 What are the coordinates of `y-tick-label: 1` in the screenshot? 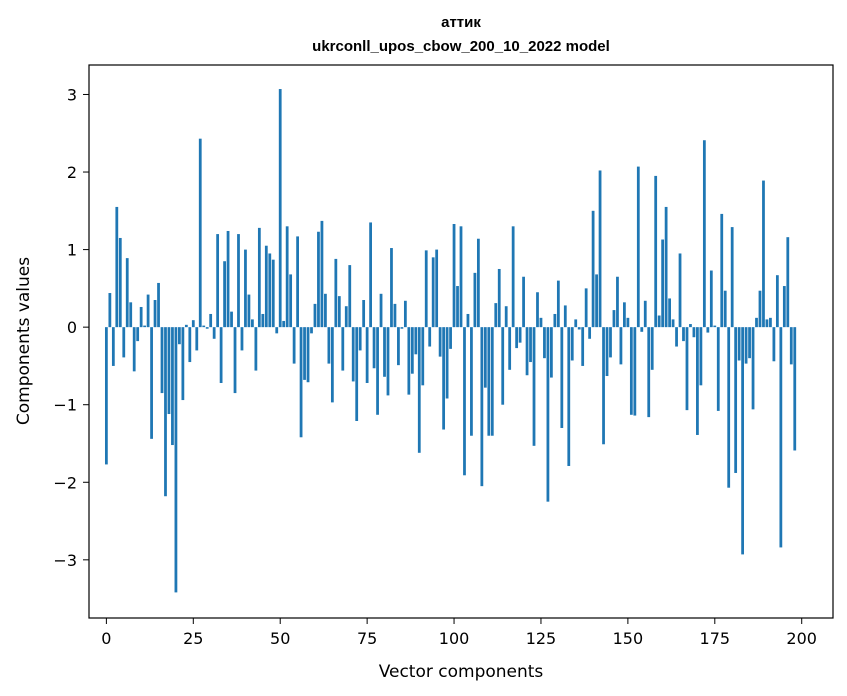 It's located at (72, 250).